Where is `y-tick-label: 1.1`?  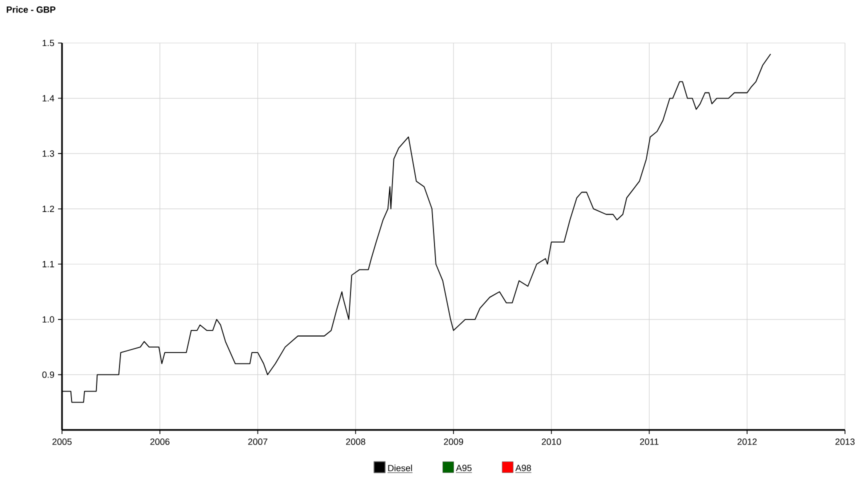 y-tick-label: 1.1 is located at coordinates (48, 264).